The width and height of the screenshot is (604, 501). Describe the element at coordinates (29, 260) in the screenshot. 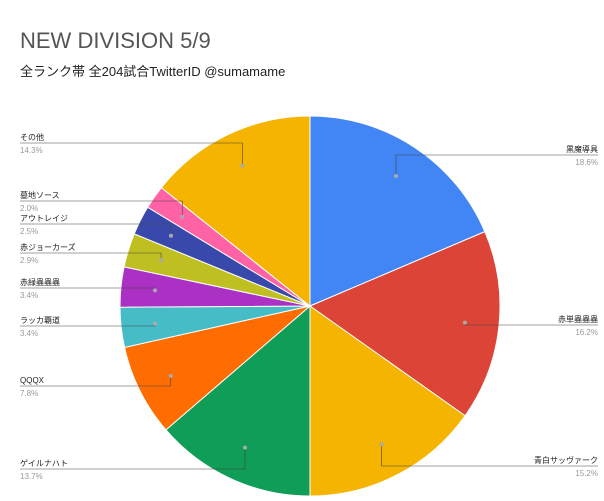

I see `slice-value-label: 2.9%` at that location.